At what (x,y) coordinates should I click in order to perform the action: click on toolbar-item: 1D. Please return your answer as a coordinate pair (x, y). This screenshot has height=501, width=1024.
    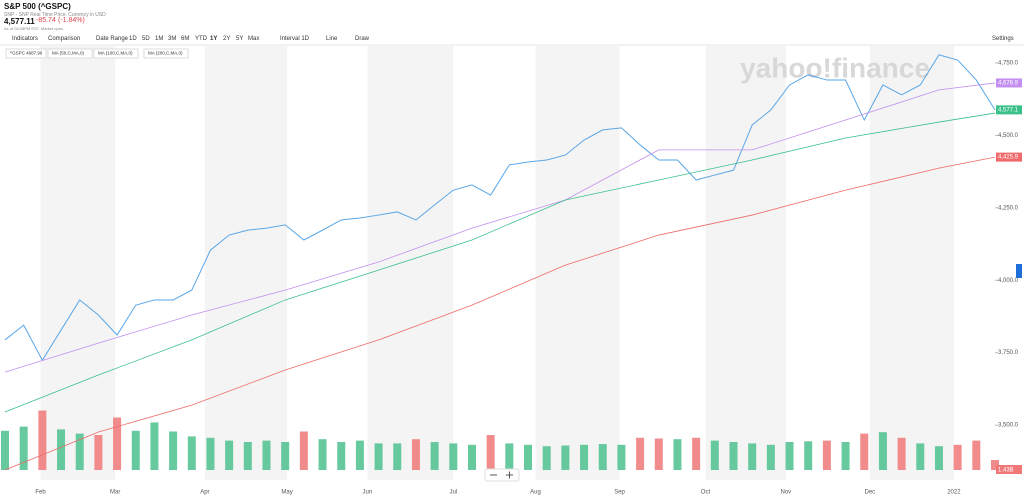
    Looking at the image, I should click on (133, 39).